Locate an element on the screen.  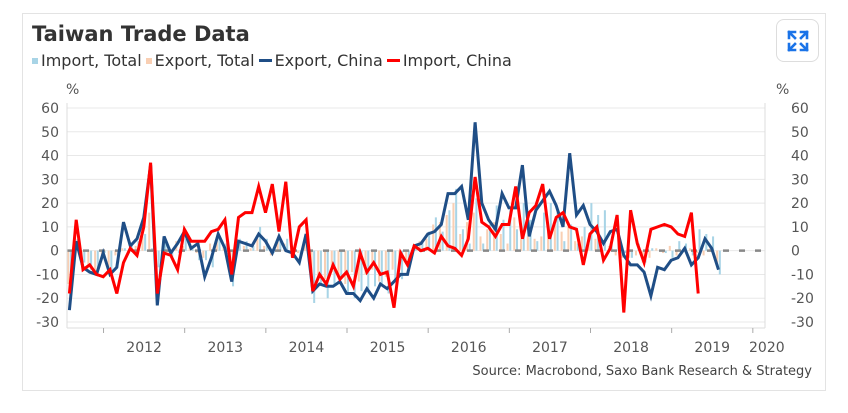
x-tick-label: 2014 is located at coordinates (307, 348).